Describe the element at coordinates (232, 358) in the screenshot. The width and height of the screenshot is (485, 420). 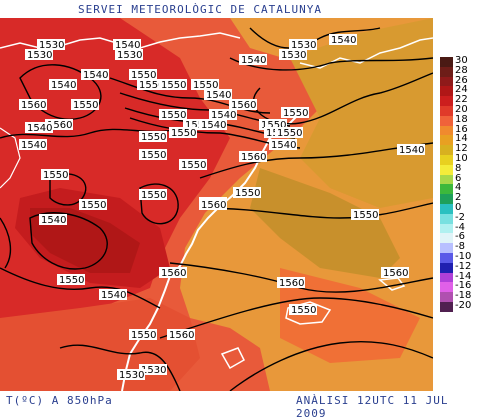
I see `island-ibiza` at that location.